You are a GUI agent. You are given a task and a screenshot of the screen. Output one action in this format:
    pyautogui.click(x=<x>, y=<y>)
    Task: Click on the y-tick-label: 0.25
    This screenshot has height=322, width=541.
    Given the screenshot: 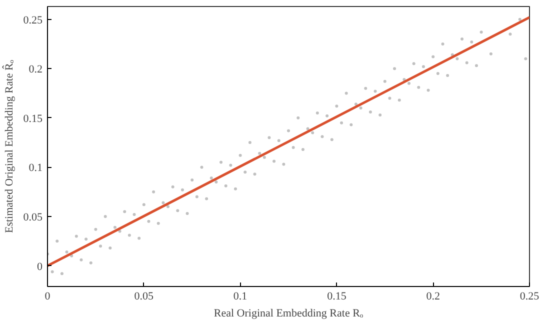 What is the action you would take?
    pyautogui.click(x=33, y=20)
    